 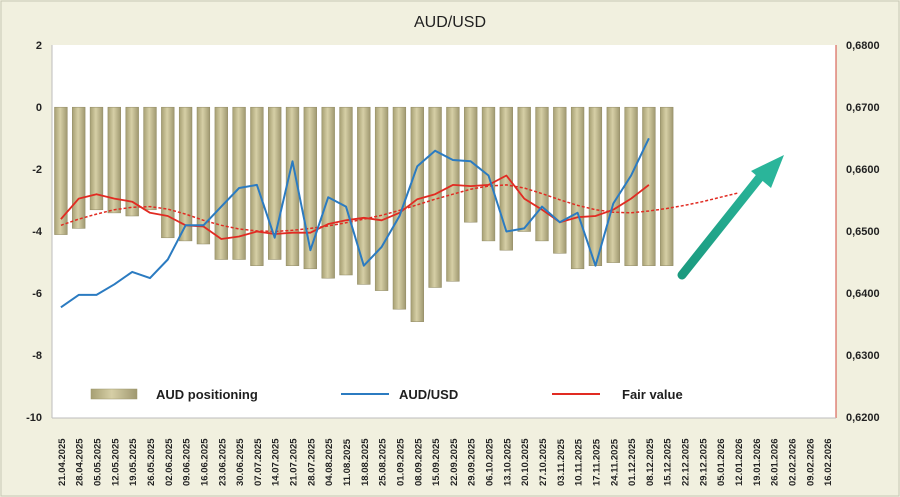 What do you see at coordinates (37, 356) in the screenshot?
I see `left-tick-label: -8` at bounding box center [37, 356].